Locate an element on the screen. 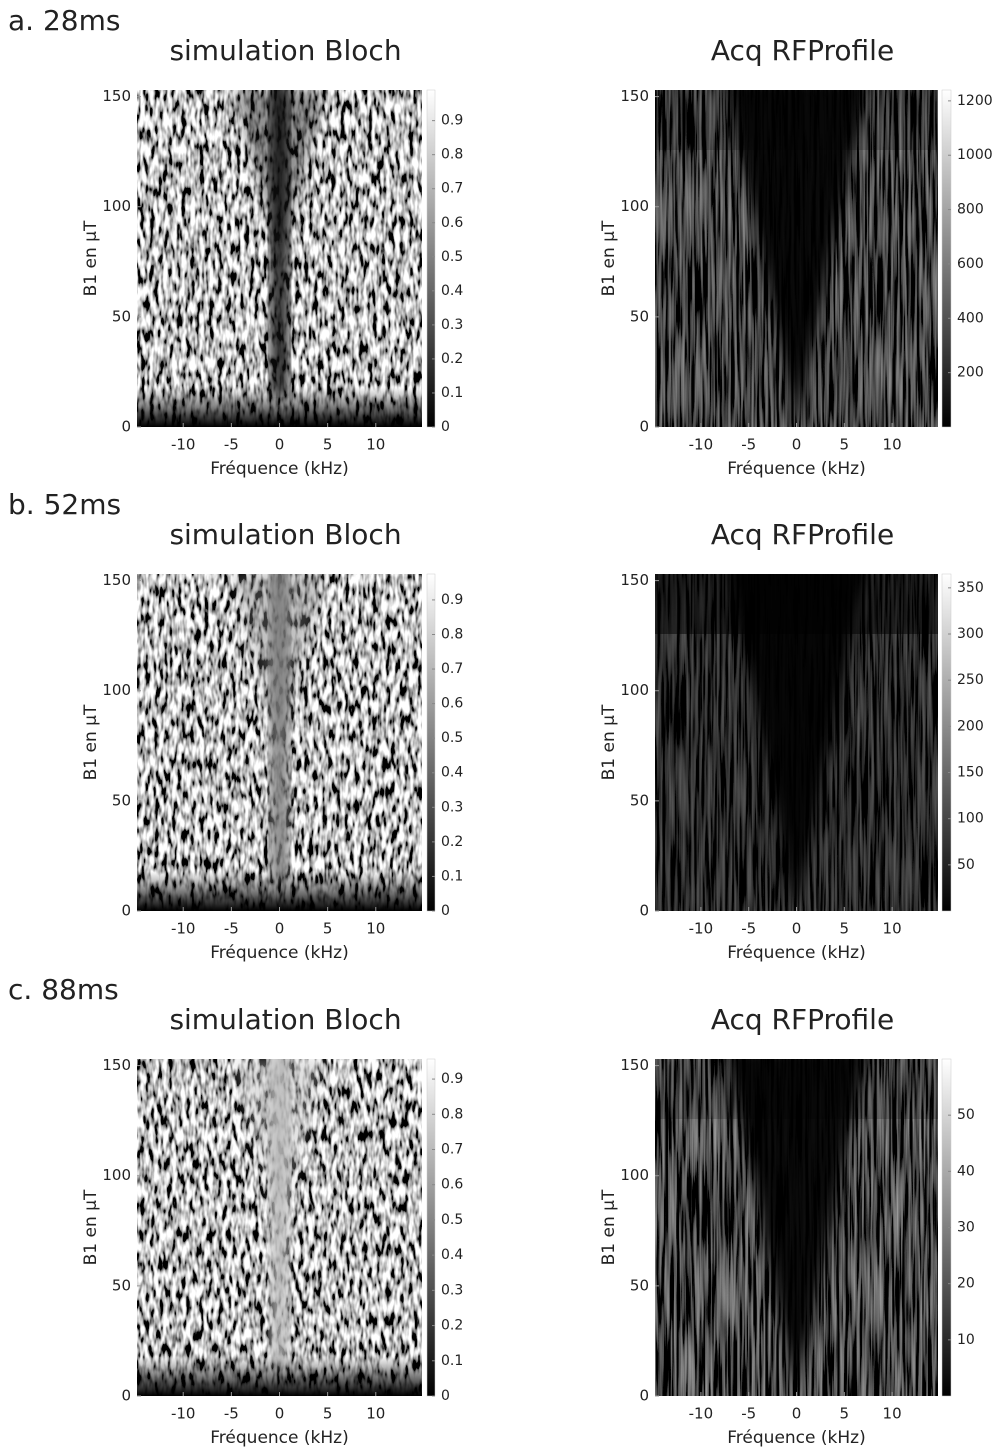  colorbar-tick-label: 100 is located at coordinates (970, 819).